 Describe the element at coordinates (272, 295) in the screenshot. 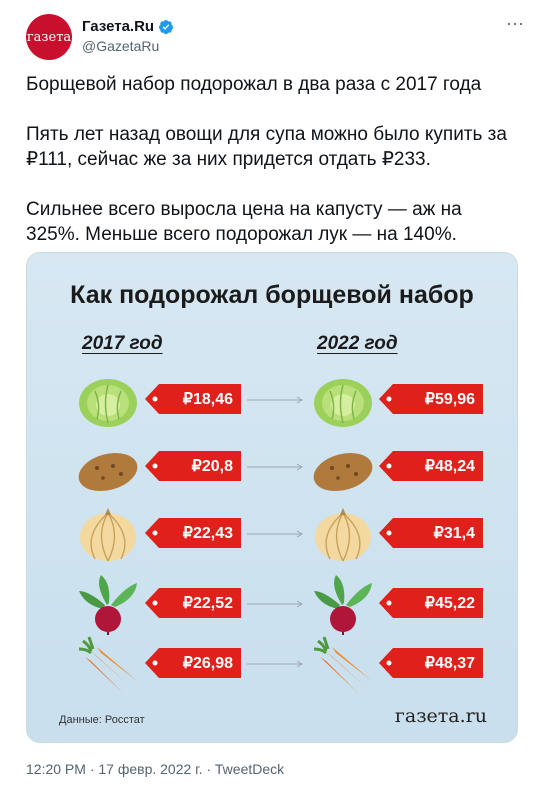

I see `infographic-title: Как подорожал борщевой набор` at that location.